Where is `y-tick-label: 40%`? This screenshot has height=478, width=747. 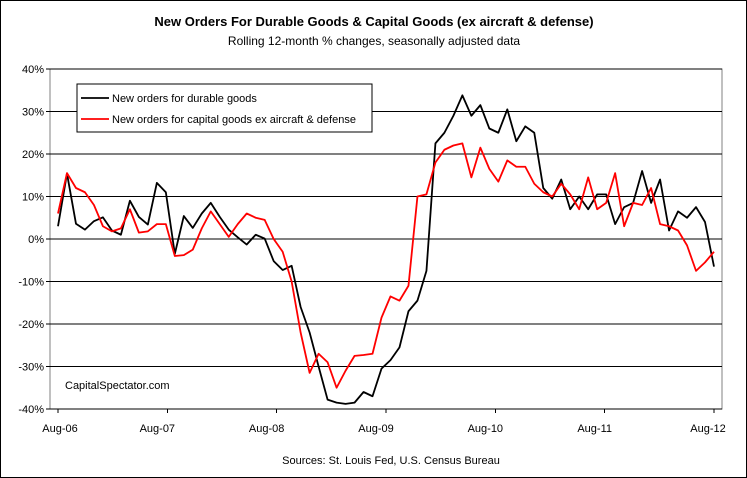
y-tick-label: 40% is located at coordinates (33, 70).